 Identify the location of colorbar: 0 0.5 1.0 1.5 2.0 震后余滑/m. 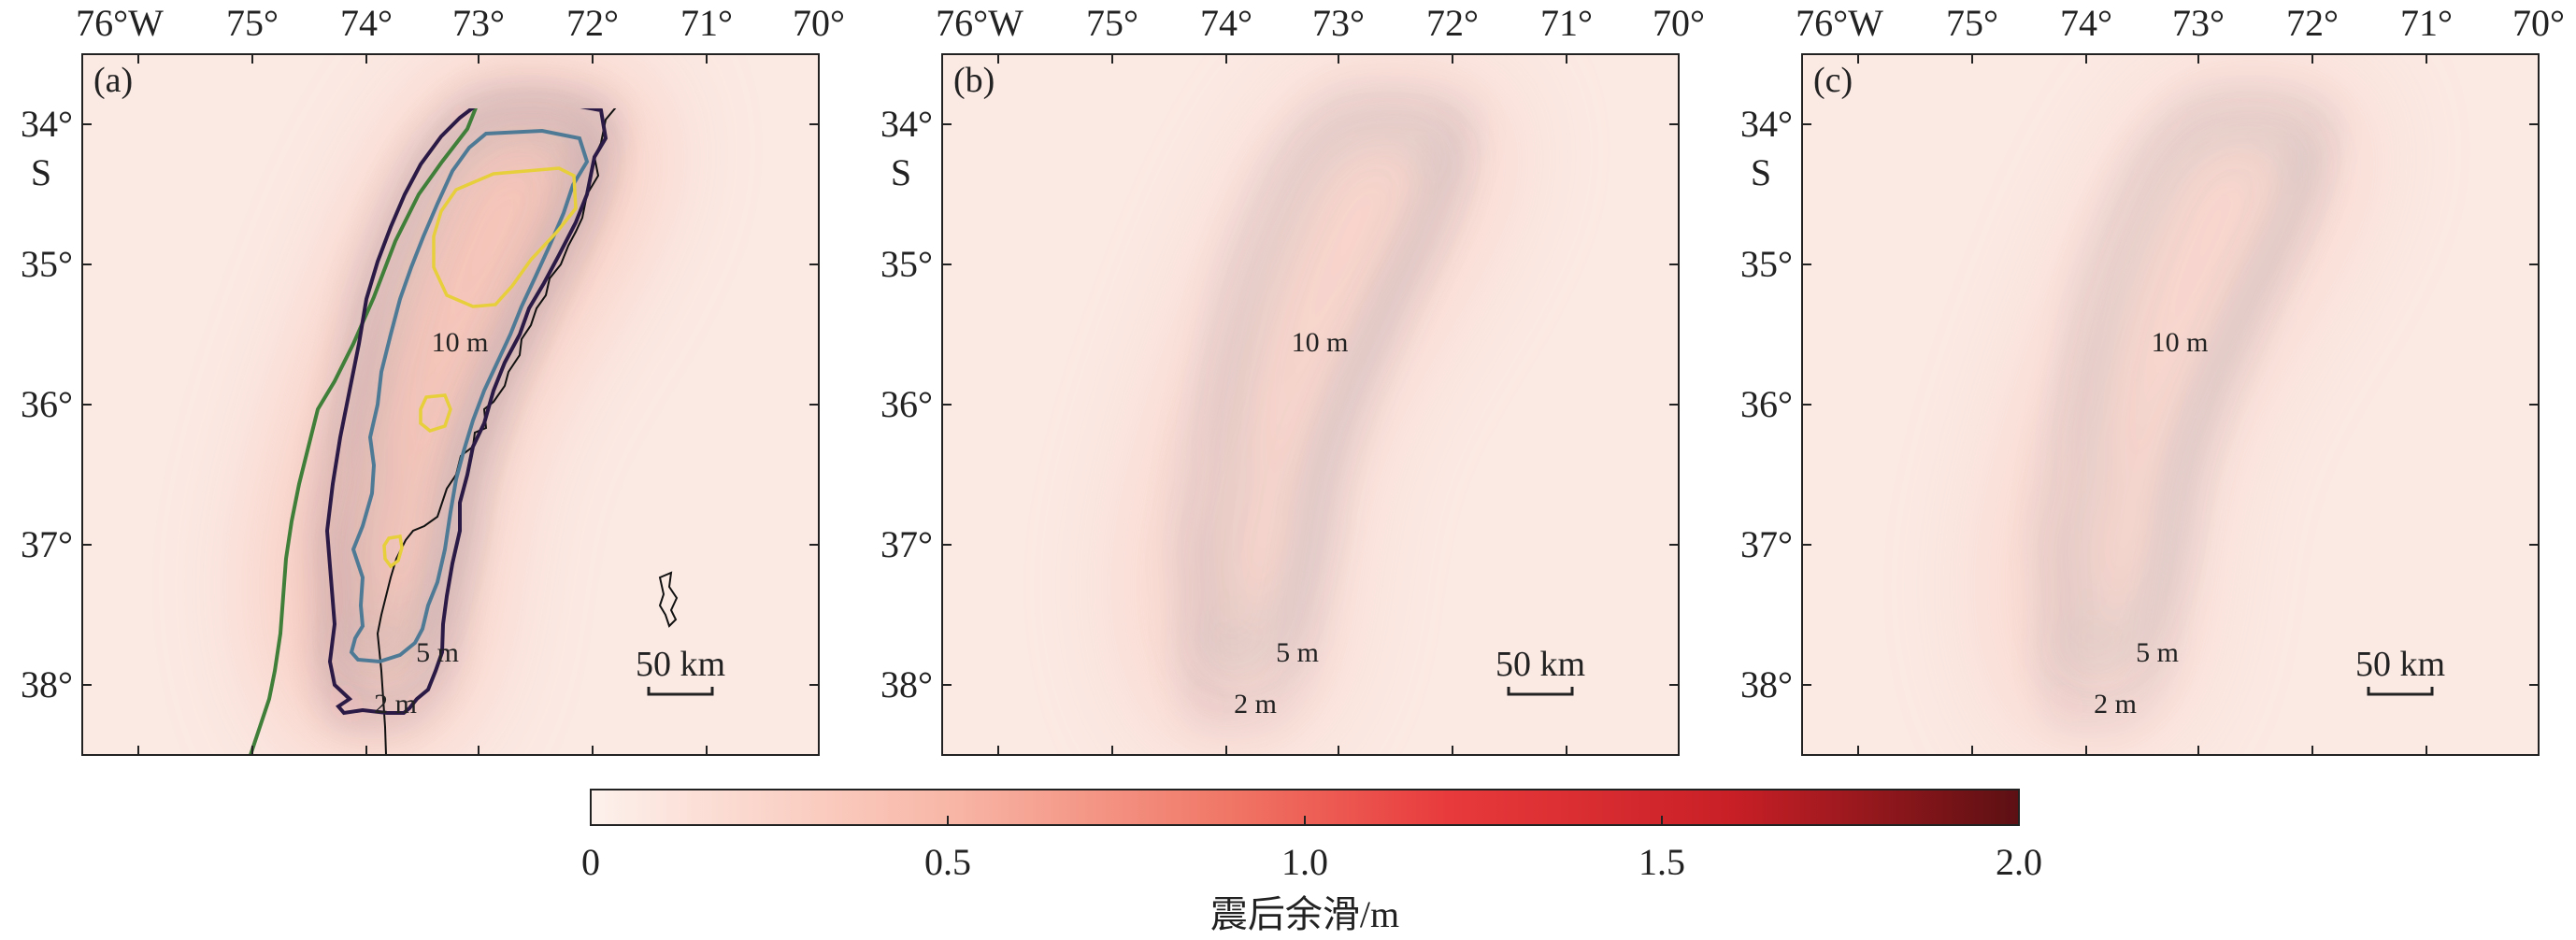
(1311, 862).